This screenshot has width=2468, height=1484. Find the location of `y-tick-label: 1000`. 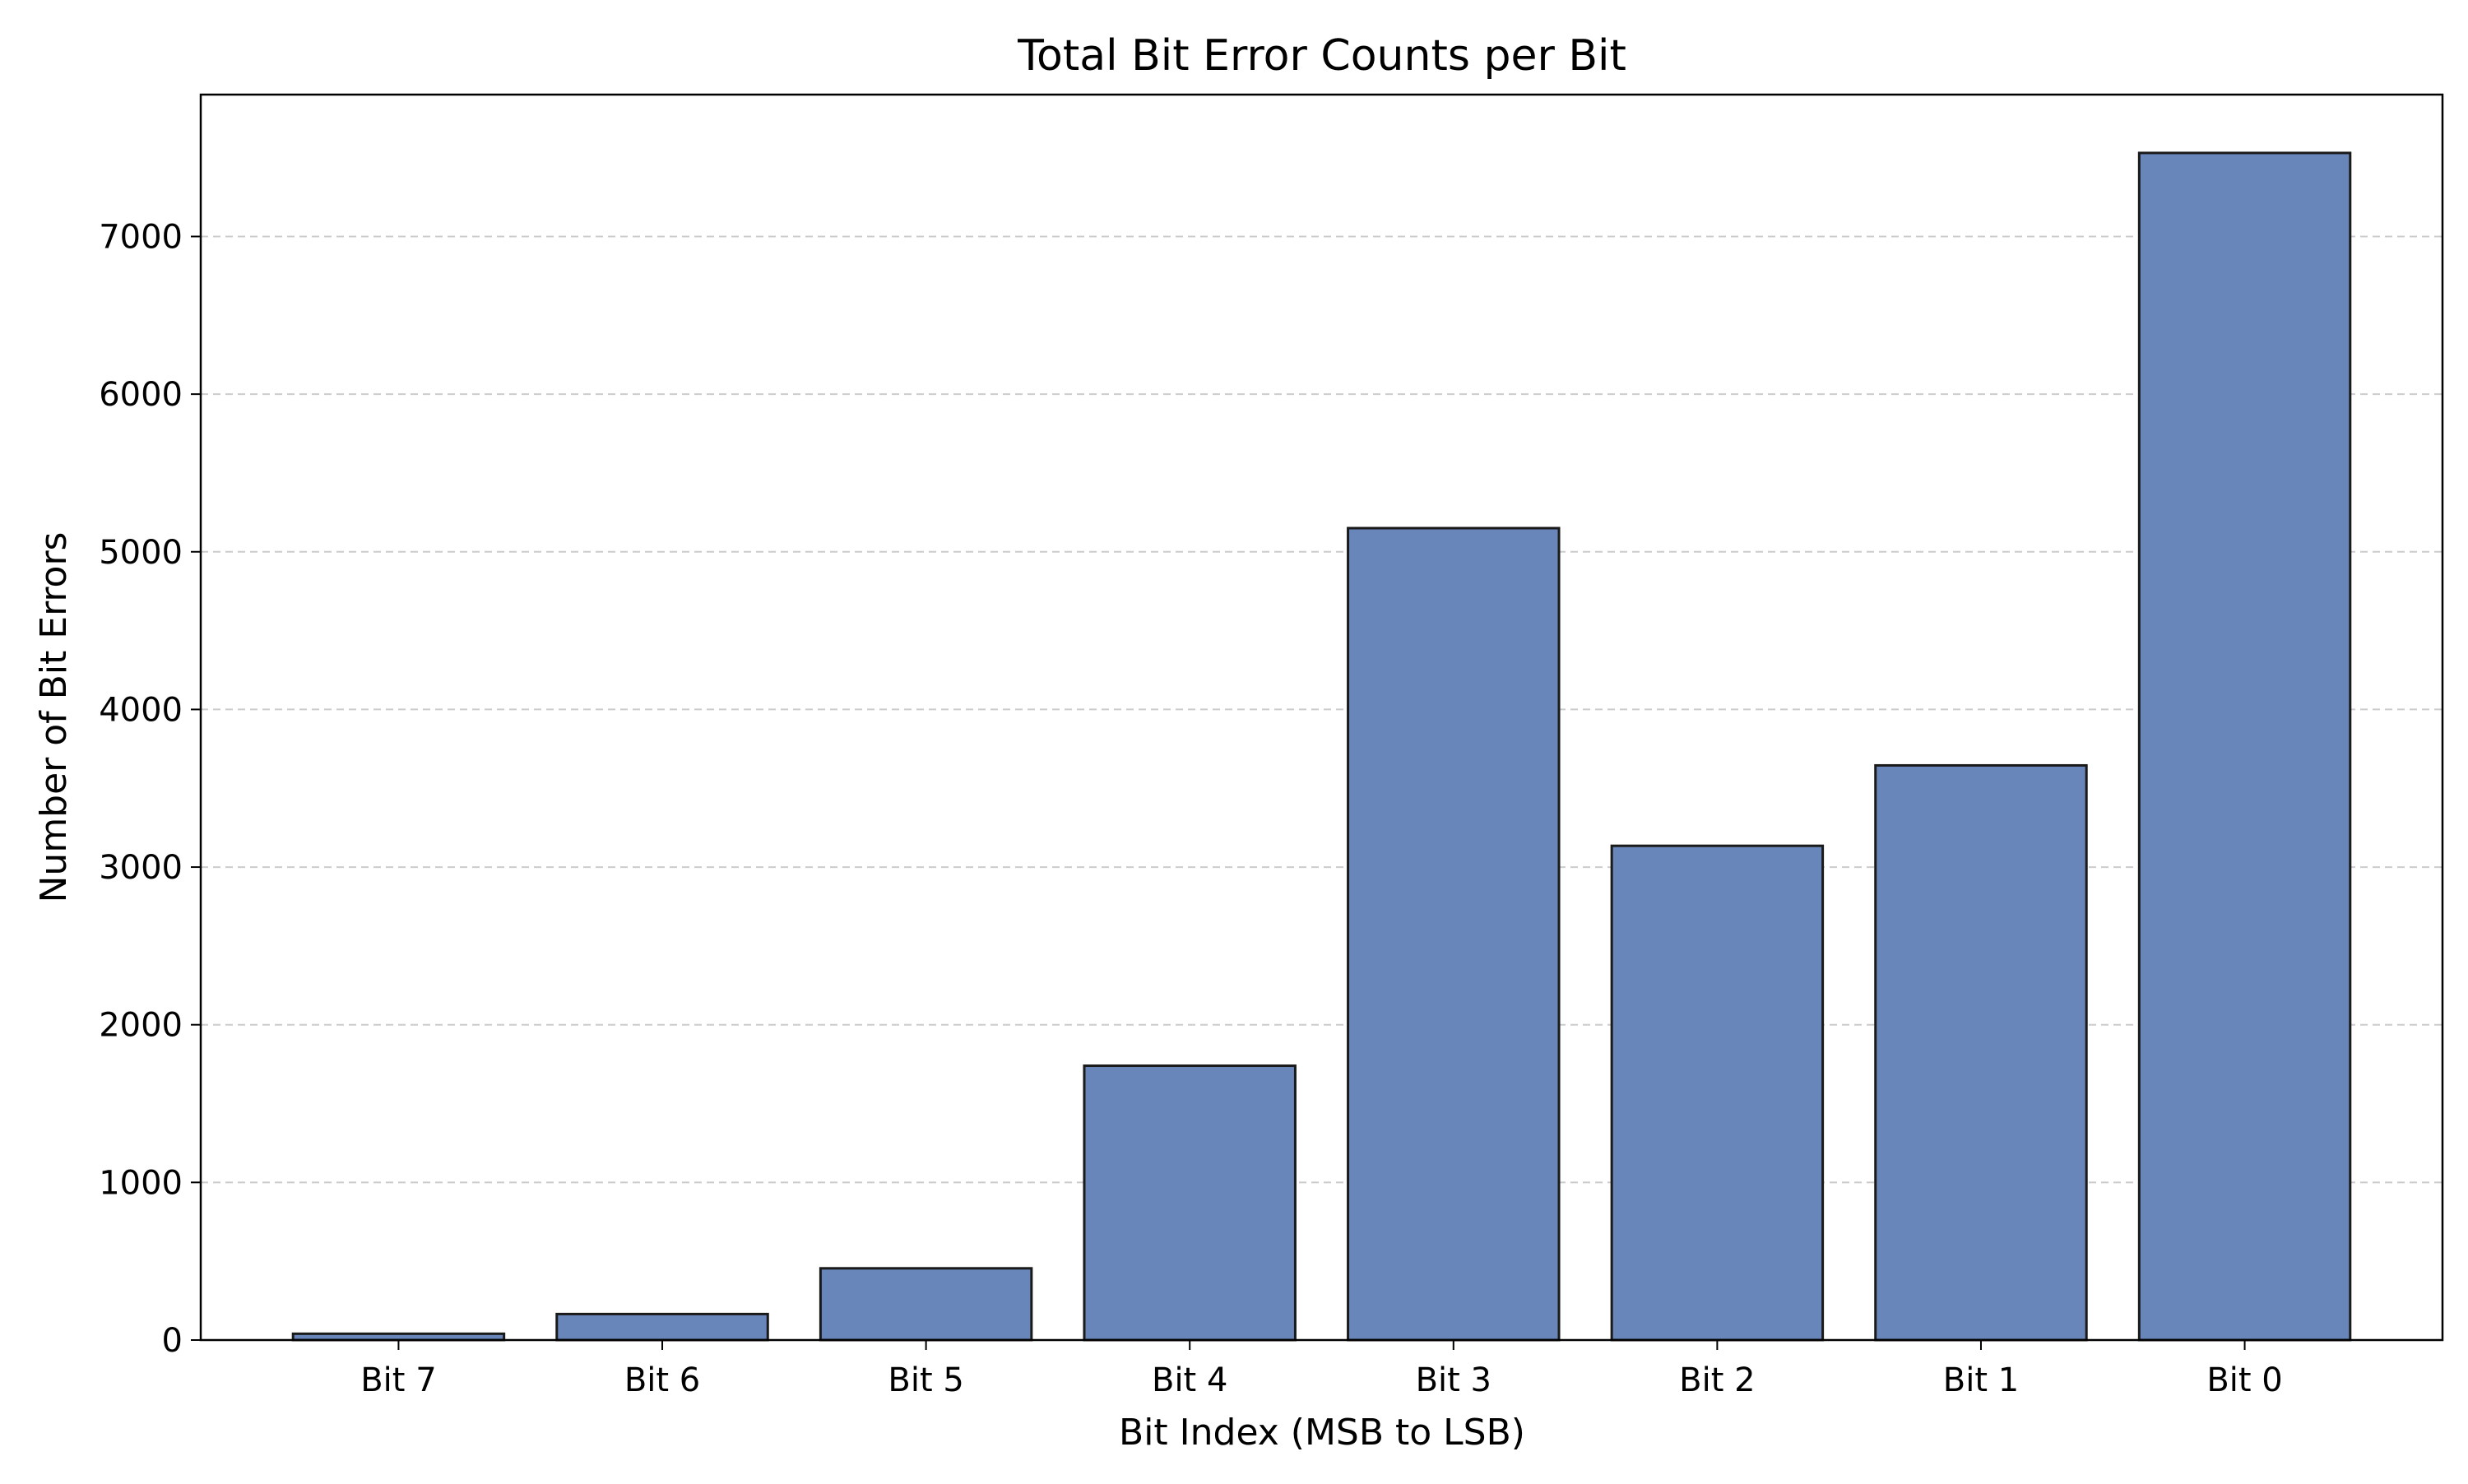

y-tick-label: 1000 is located at coordinates (141, 1183).